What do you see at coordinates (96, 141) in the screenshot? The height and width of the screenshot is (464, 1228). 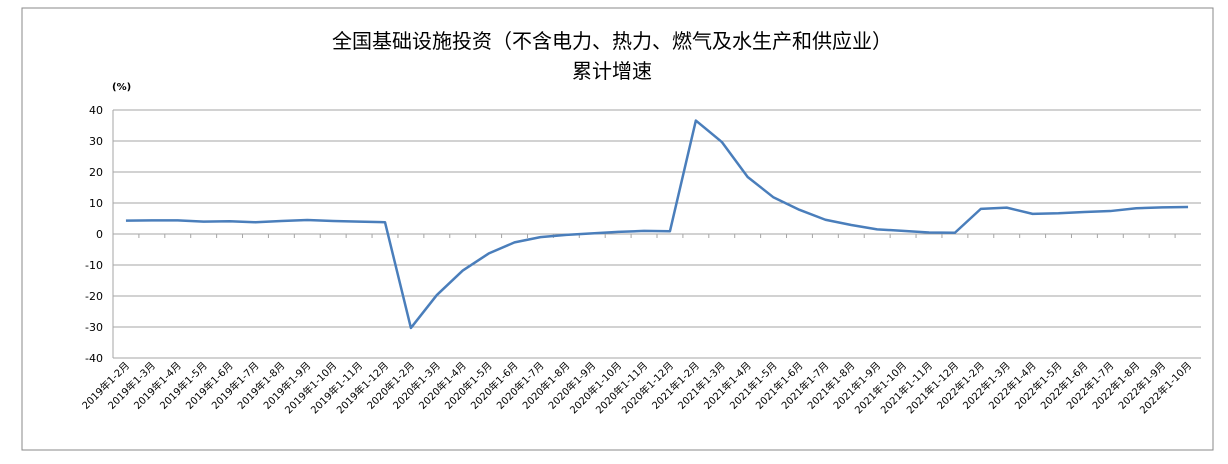 I see `y-tick-label: 30` at bounding box center [96, 141].